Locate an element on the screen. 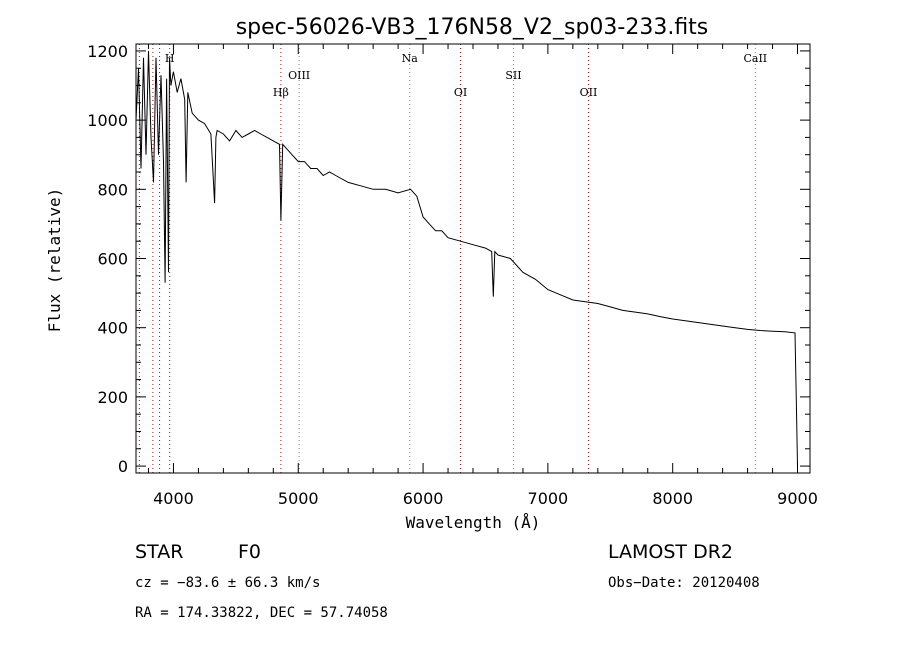  chart-title: spec-56026-VB3_176N58_V2_sp03-233.fits is located at coordinates (472, 27).